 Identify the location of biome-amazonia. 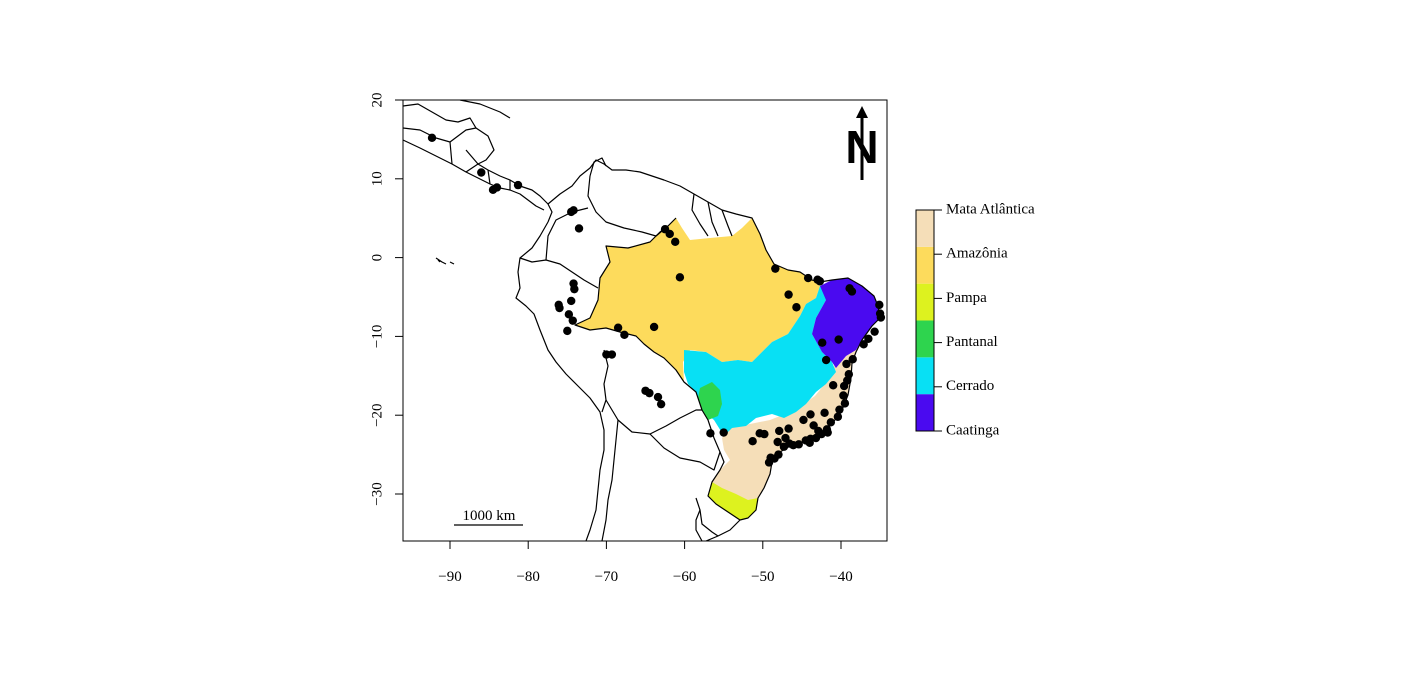
(697, 300).